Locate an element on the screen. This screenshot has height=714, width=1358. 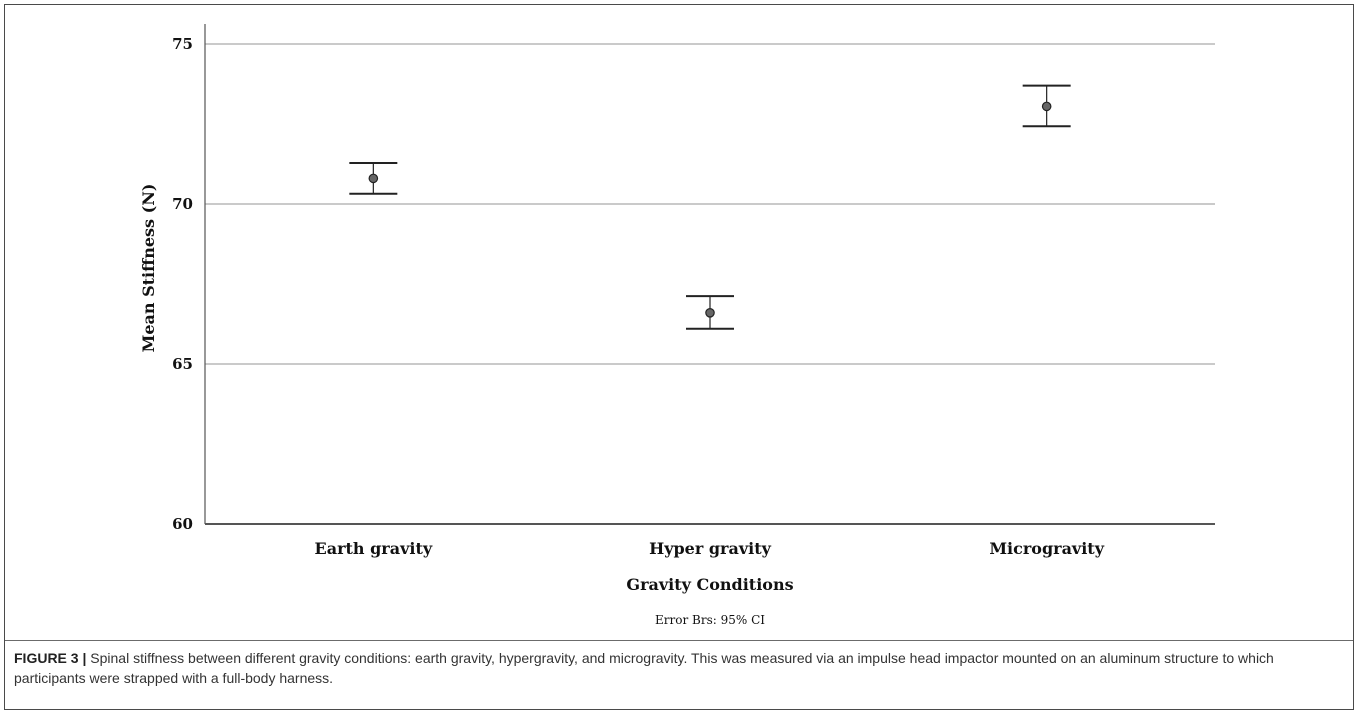
x-tick-labels: Earth gravity Hyper gravity Microgravity is located at coordinates (710, 548).